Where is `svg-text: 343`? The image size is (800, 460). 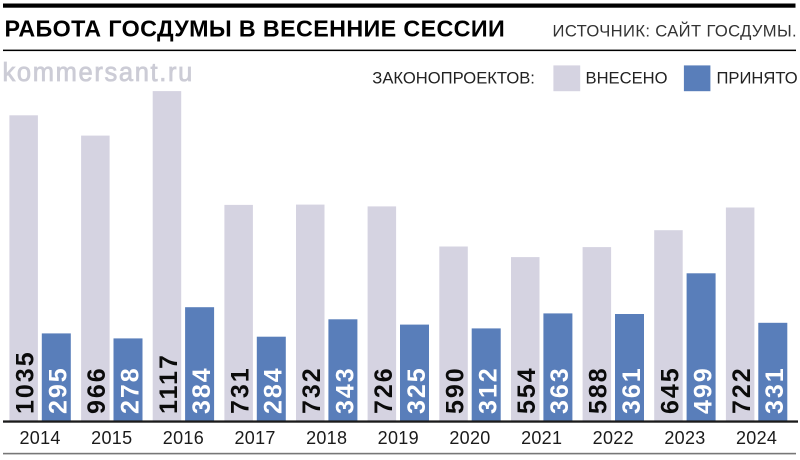
svg-text: 343 is located at coordinates (345, 390).